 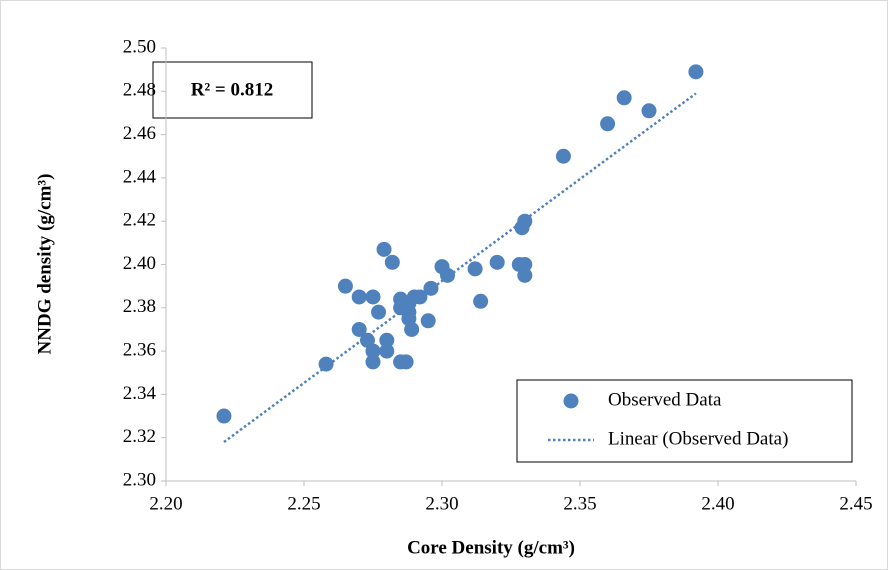 I want to click on y-tick-label: 2.38, so click(x=139, y=306).